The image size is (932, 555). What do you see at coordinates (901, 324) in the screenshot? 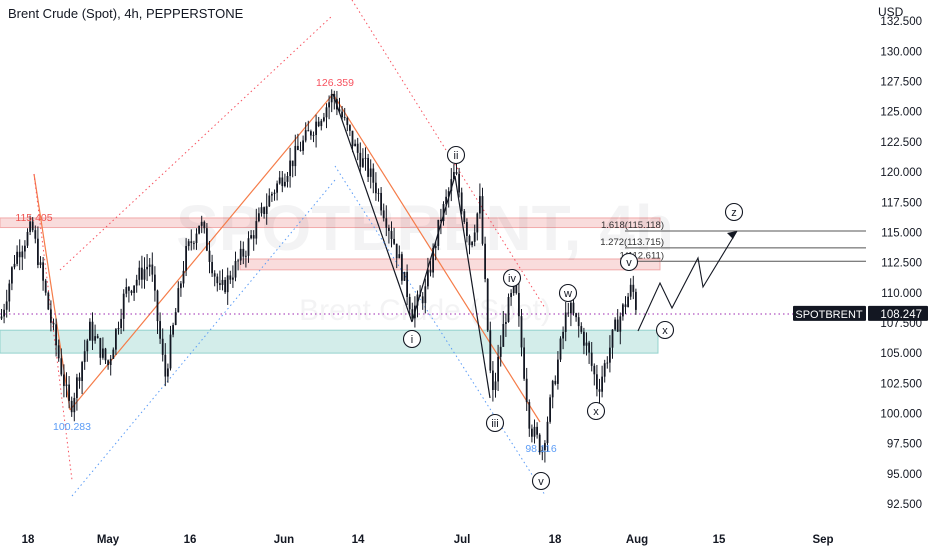
I see `y-tick-label: 107.500` at bounding box center [901, 324].